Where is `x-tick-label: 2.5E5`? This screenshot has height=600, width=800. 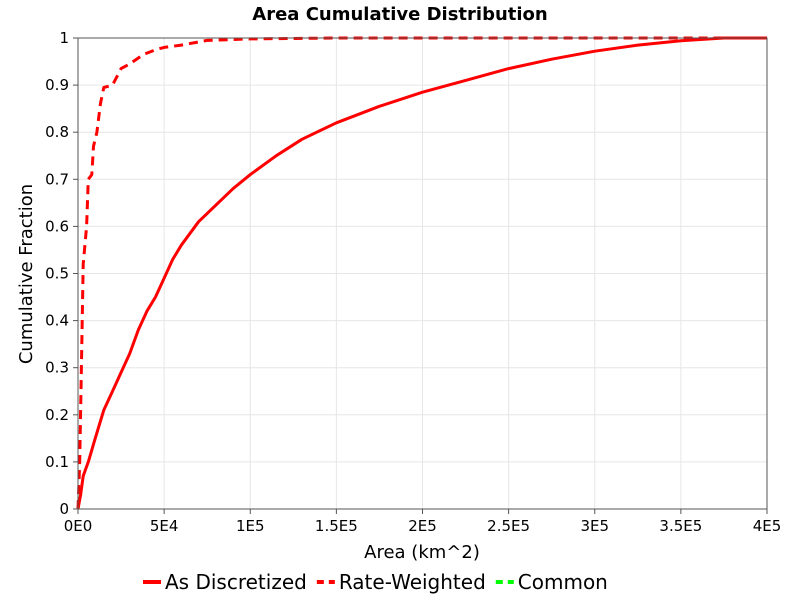 x-tick-label: 2.5E5 is located at coordinates (508, 526).